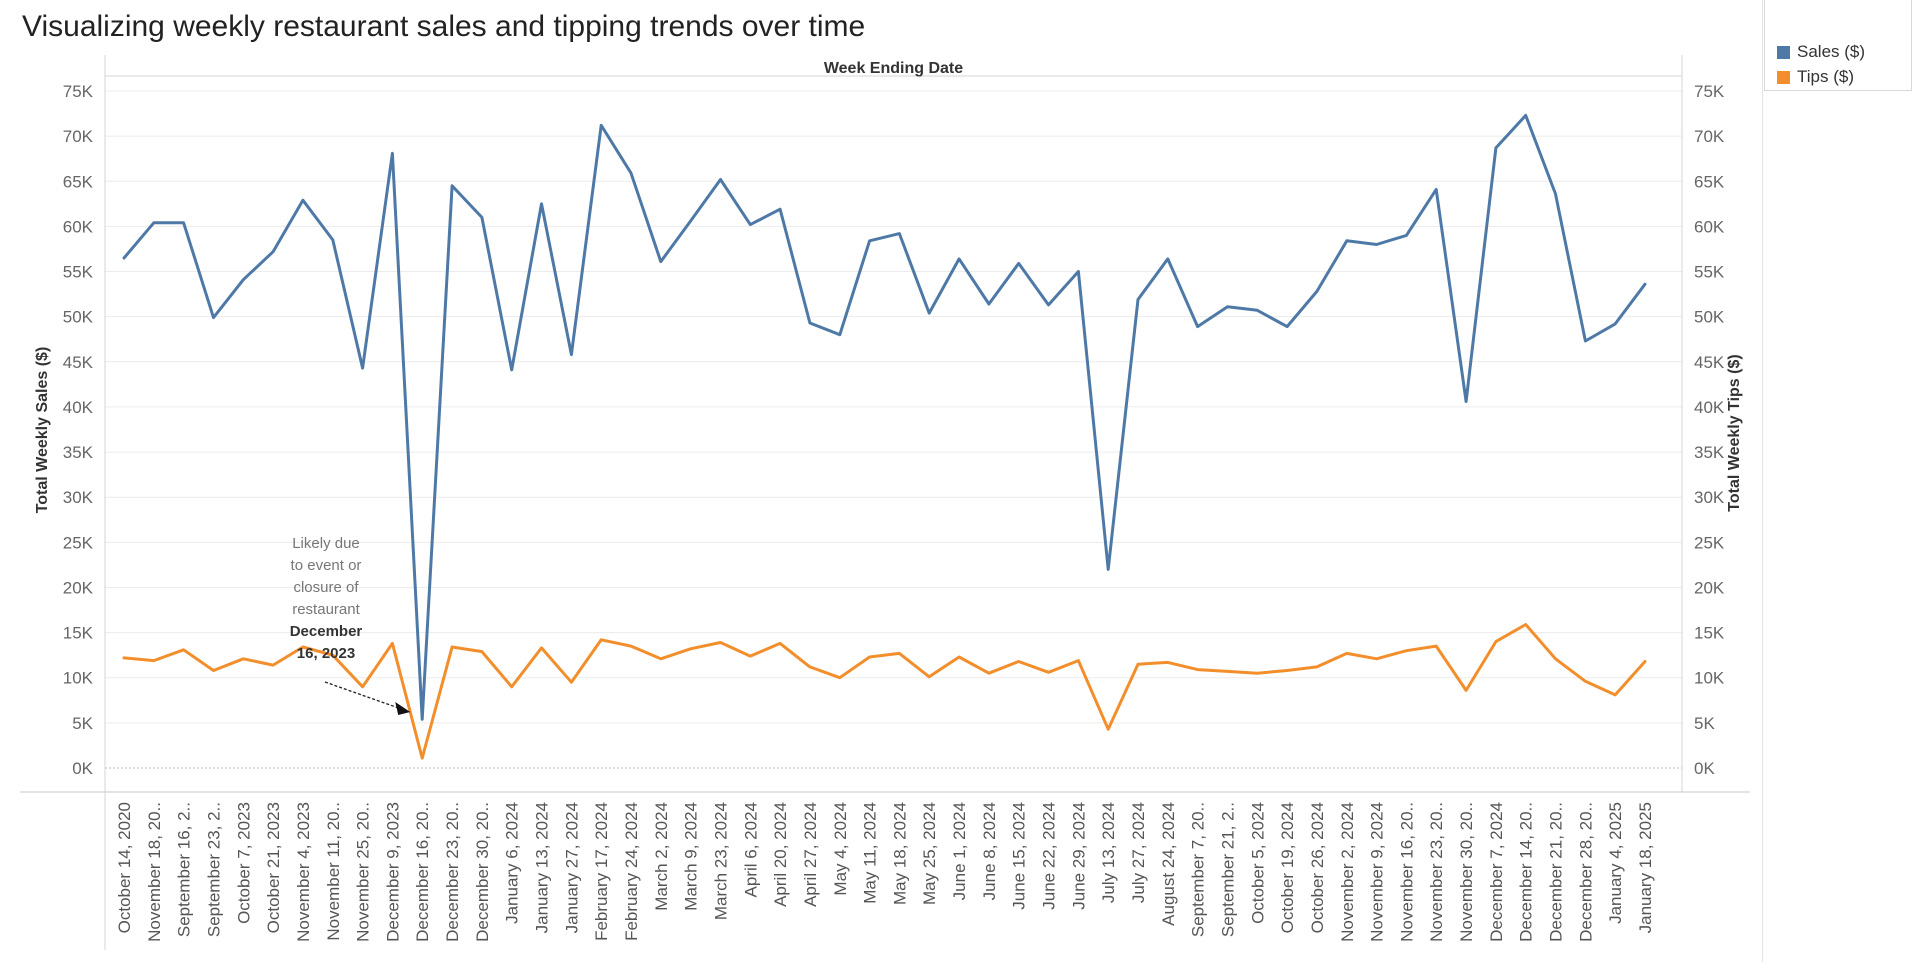 The width and height of the screenshot is (1920, 962). Describe the element at coordinates (1815, 77) in the screenshot. I see `legend-item-tips: Tips ($)` at that location.